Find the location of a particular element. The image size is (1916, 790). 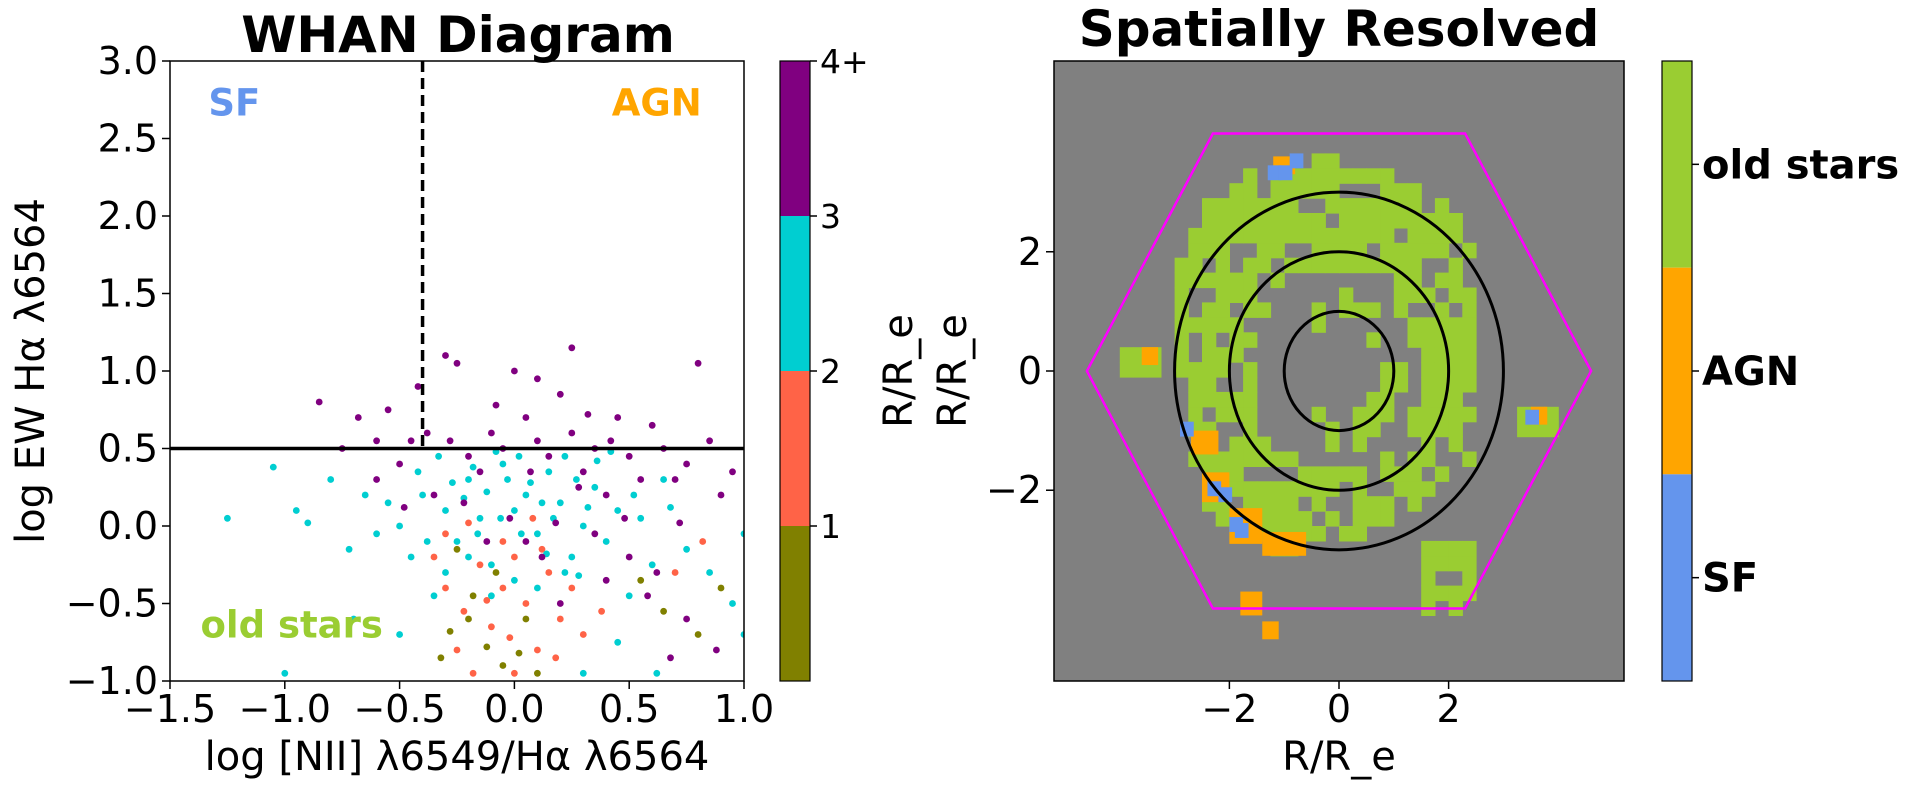

whan-y-tick-label: 1.0 is located at coordinates (128, 371).